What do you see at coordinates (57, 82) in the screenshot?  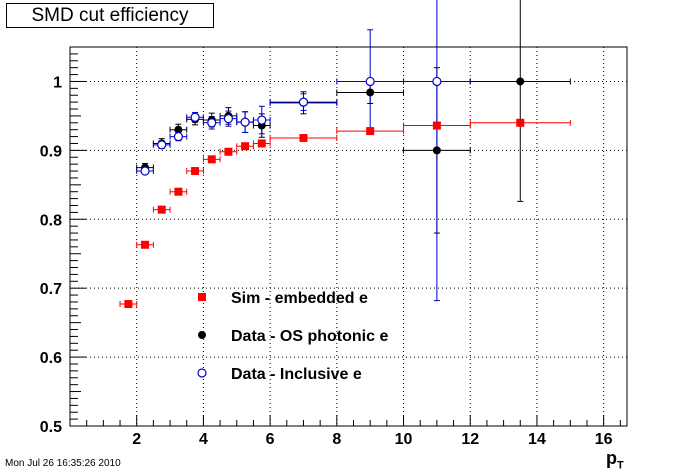 I see `y-tick-label: 1` at bounding box center [57, 82].